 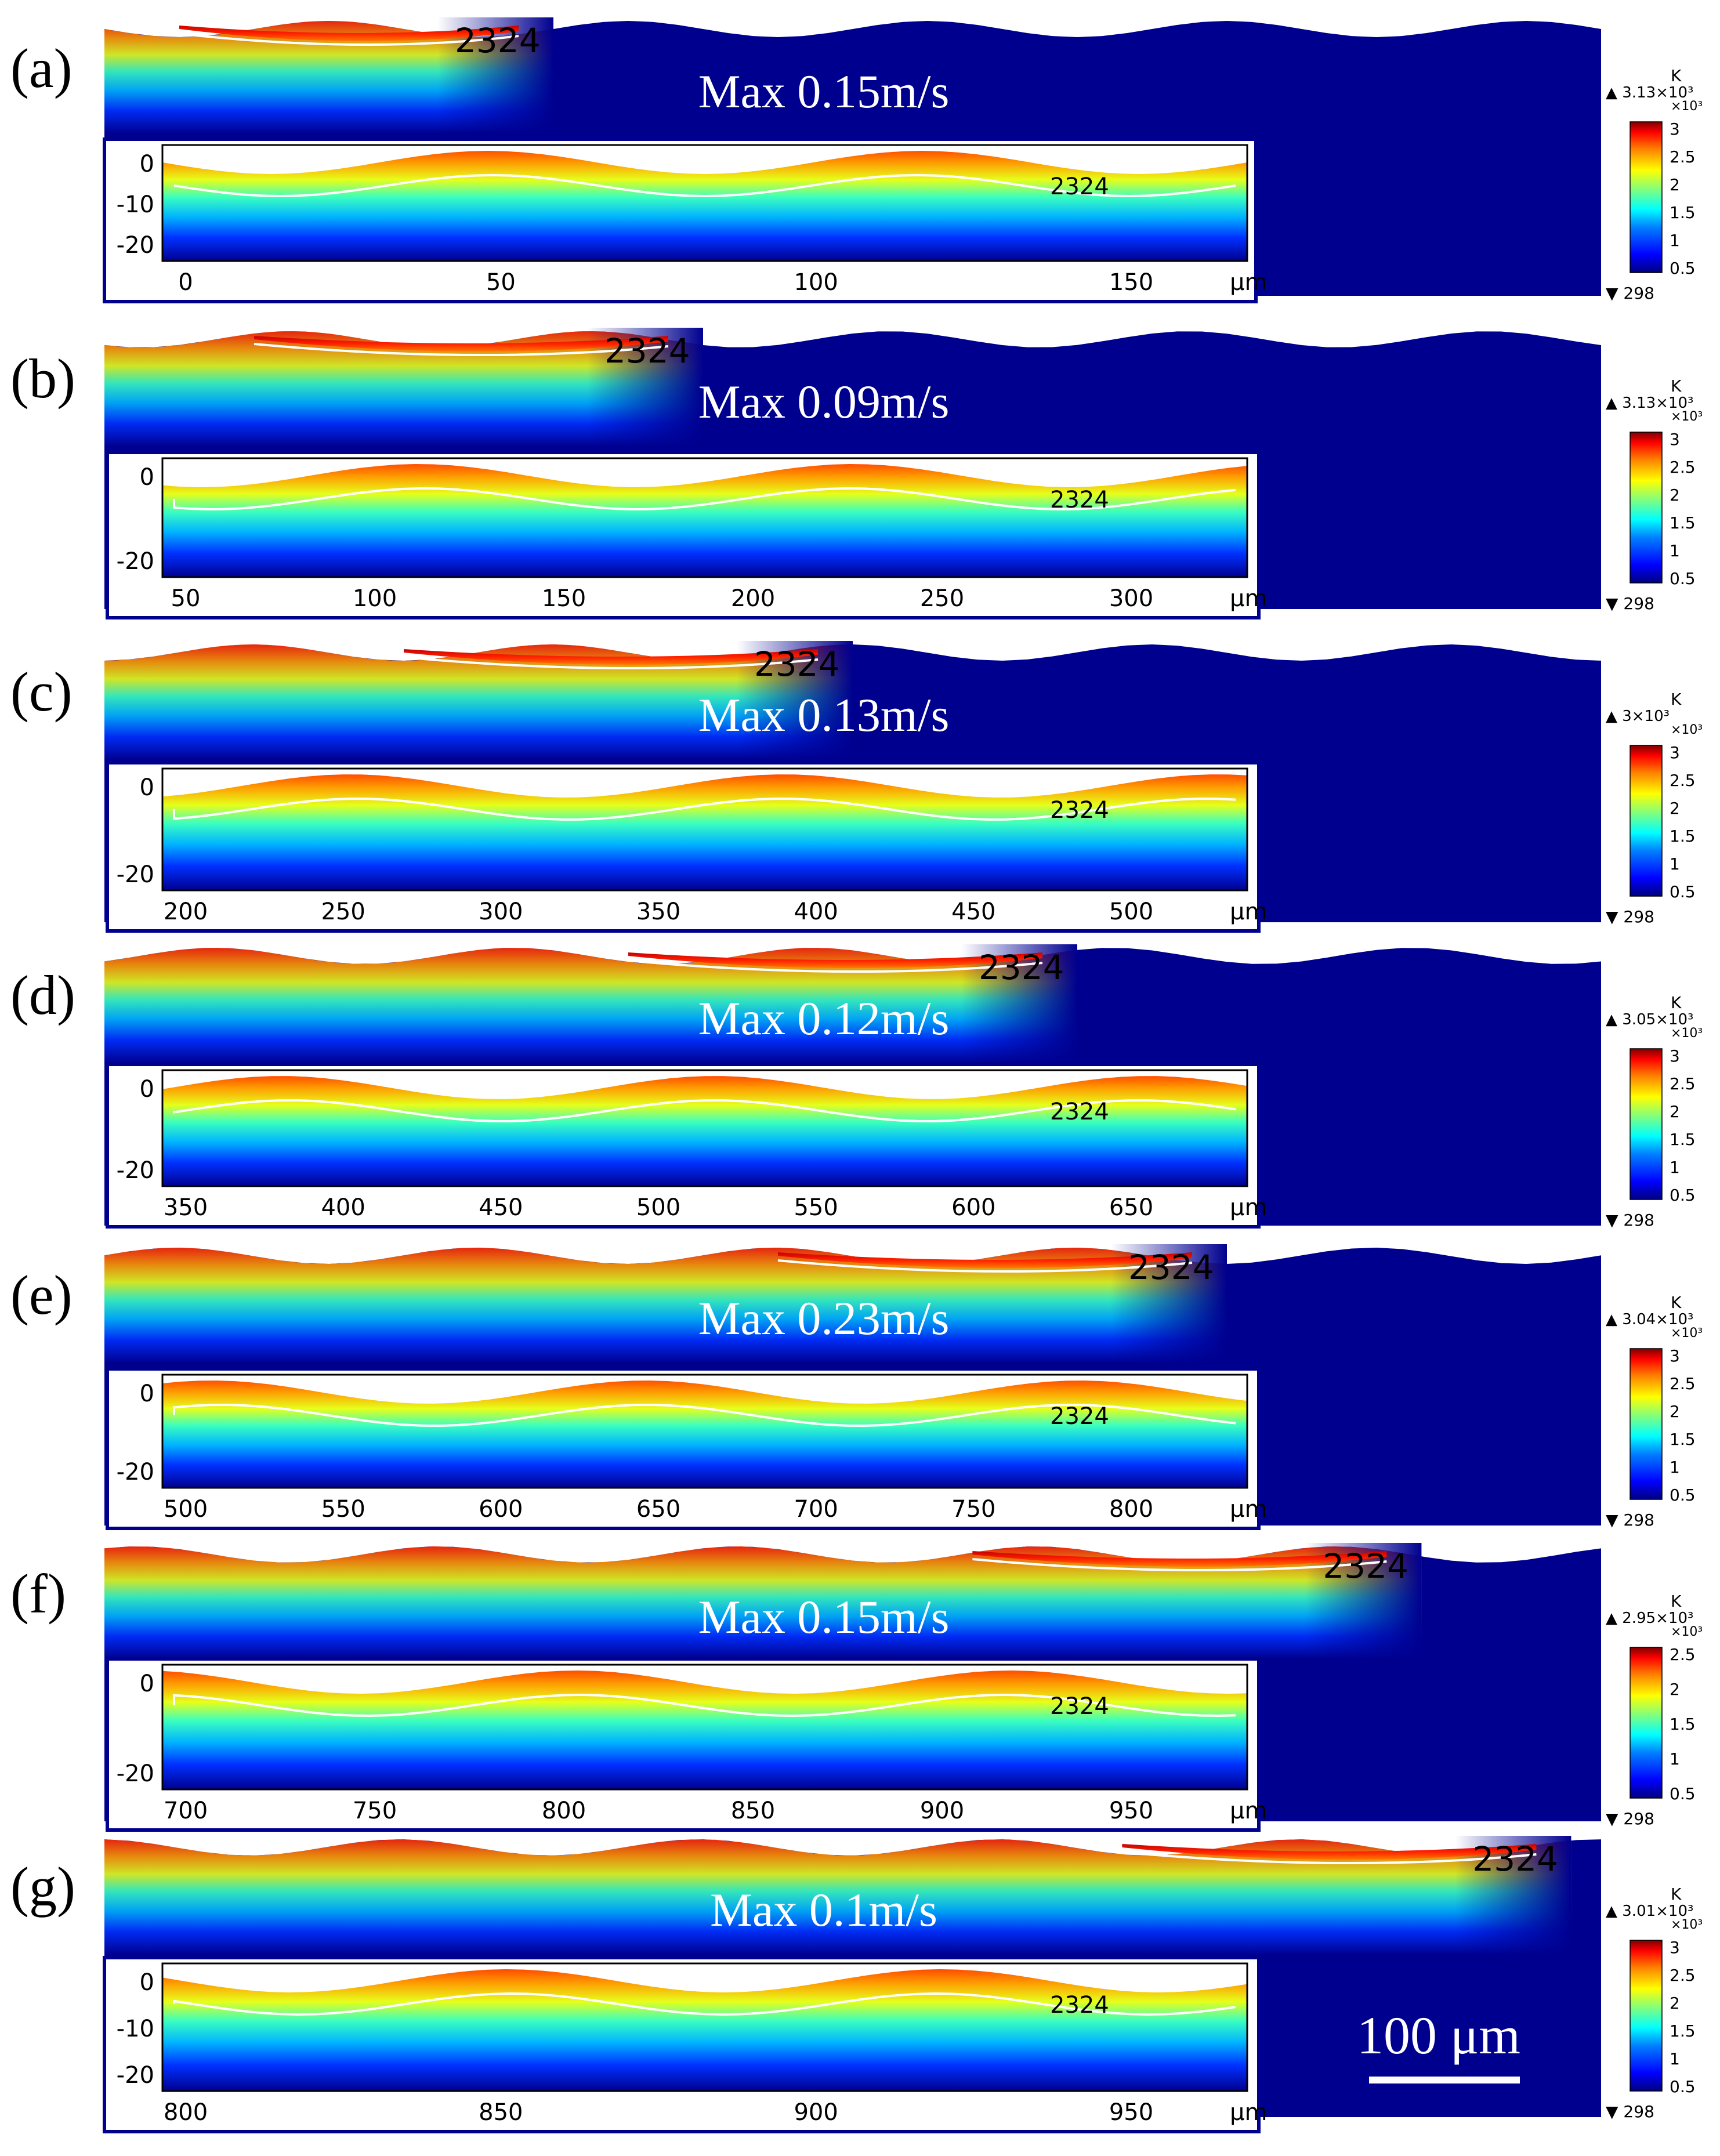 I want to click on inset-x-tick: 400, so click(x=343, y=1207).